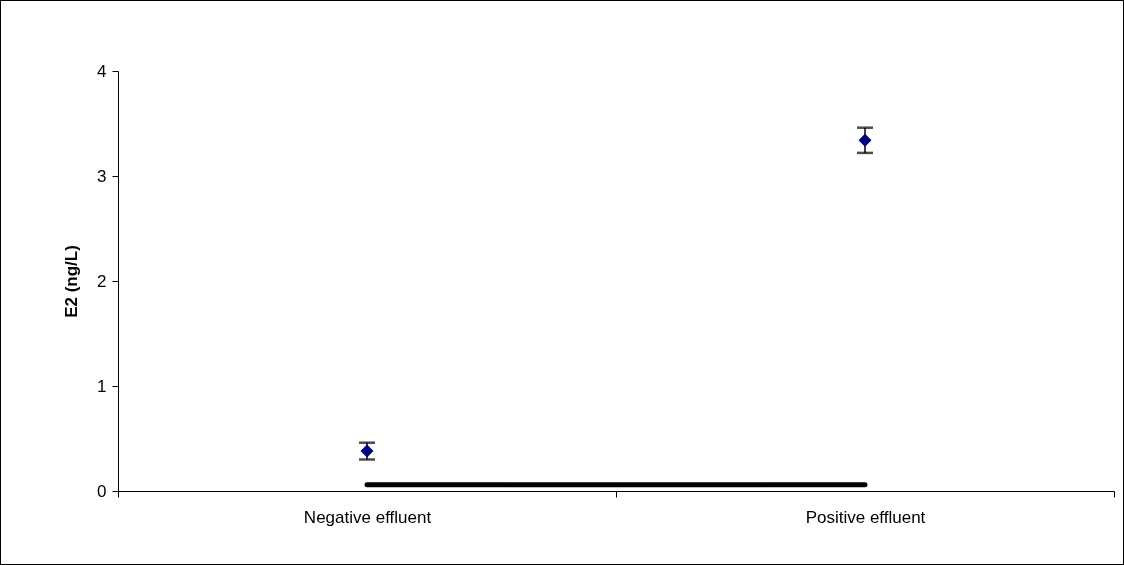  I want to click on x-tick-label: Negative effluent, so click(367, 517).